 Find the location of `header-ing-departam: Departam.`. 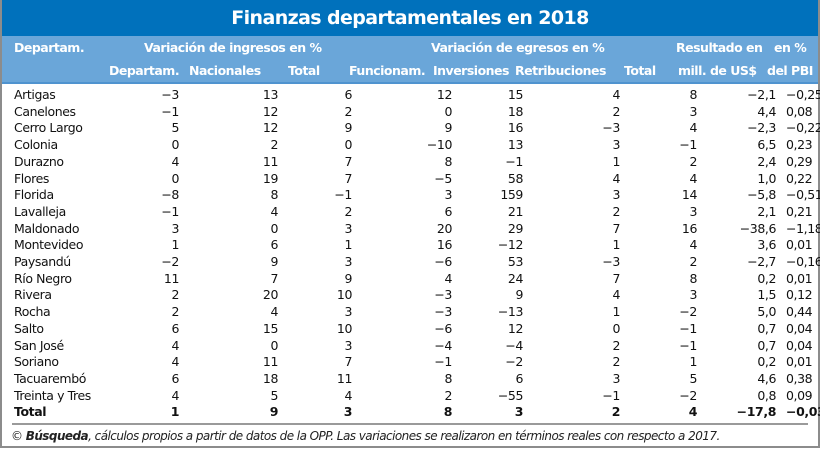

header-ing-departam: Departam. is located at coordinates (144, 70).